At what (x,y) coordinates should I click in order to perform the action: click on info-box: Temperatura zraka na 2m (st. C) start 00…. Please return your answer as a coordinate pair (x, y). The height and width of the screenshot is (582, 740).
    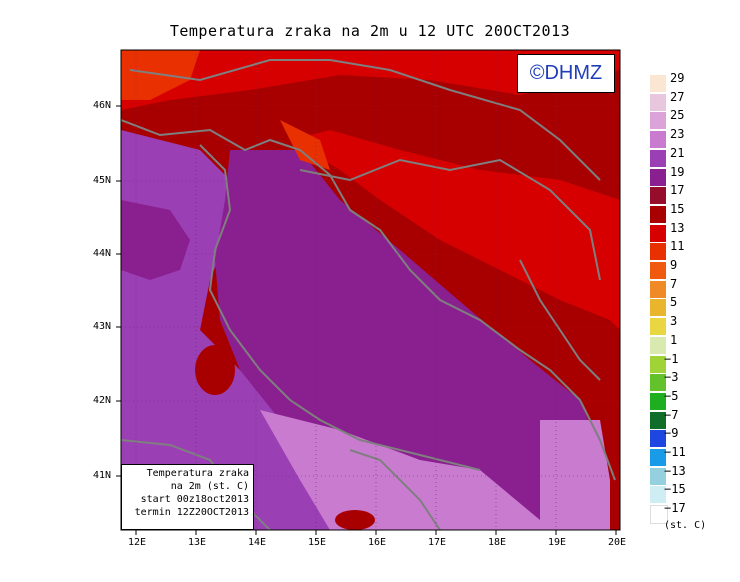
    Looking at the image, I should click on (187, 497).